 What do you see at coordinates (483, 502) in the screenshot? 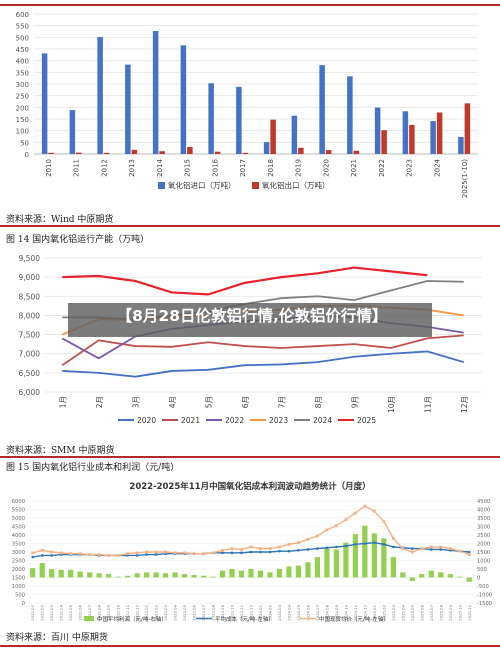
I see `y-tick-label-right: 4500` at bounding box center [483, 502].